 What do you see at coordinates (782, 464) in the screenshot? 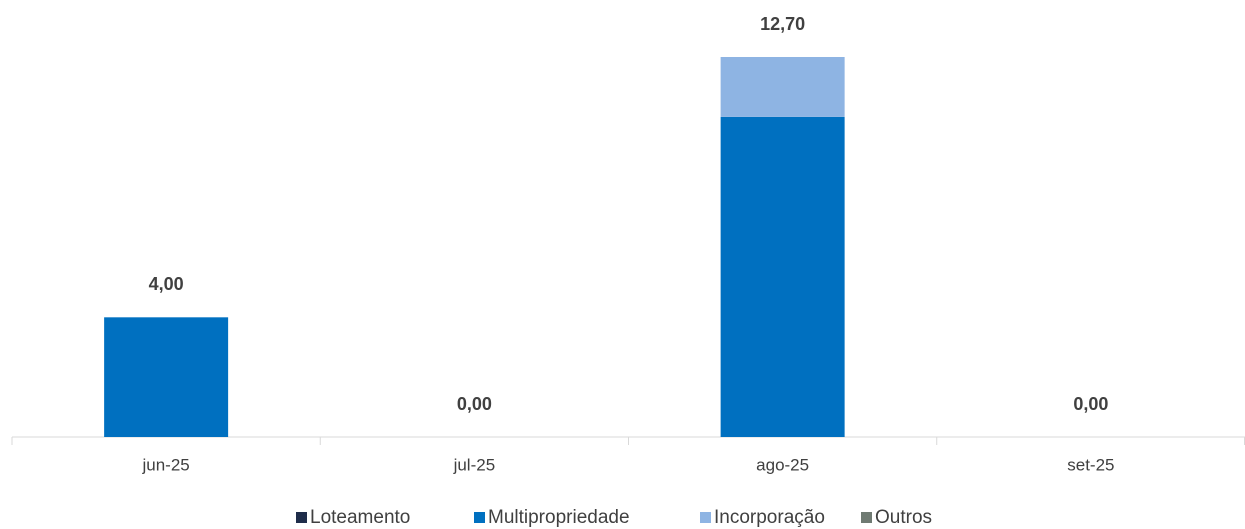
I see `x-tick-label: ago-25` at bounding box center [782, 464].